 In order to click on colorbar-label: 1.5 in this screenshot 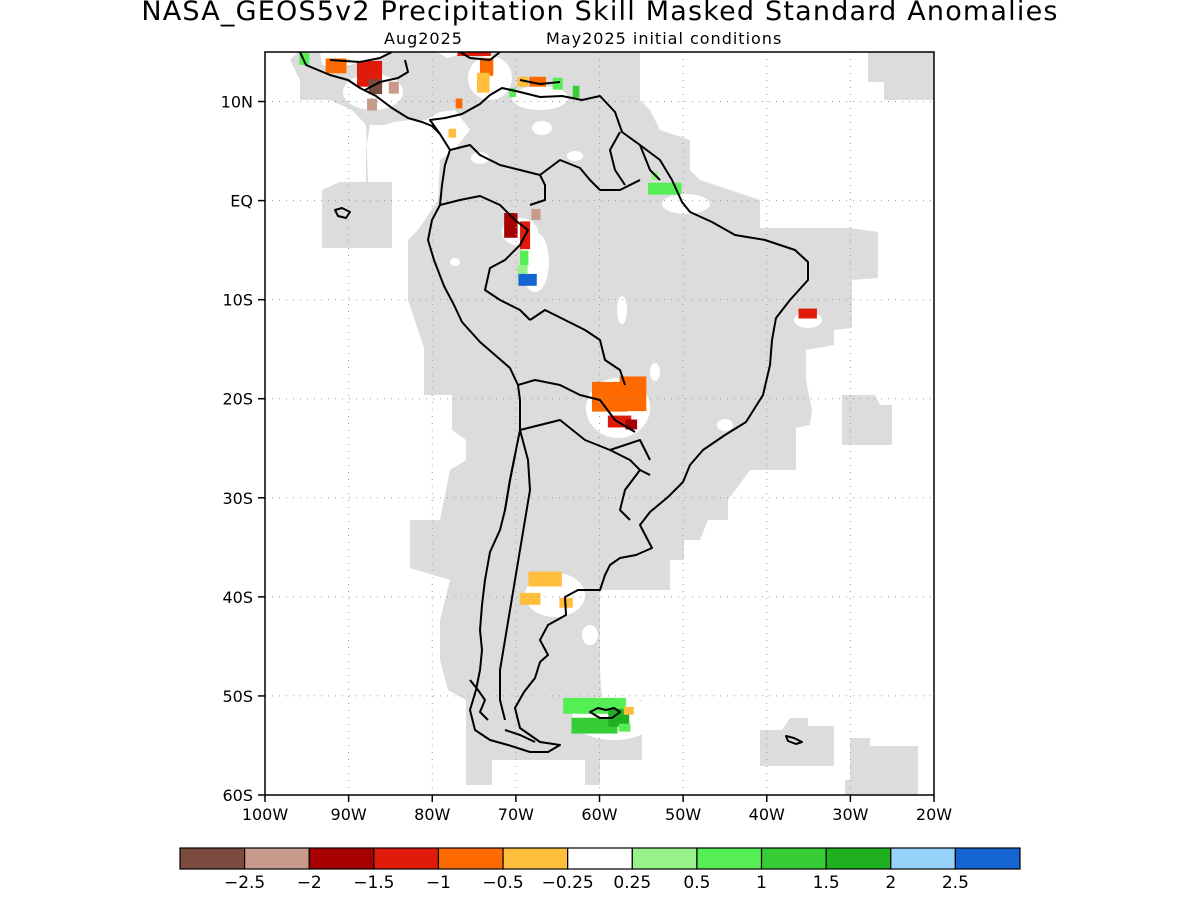, I will do `click(826, 883)`.